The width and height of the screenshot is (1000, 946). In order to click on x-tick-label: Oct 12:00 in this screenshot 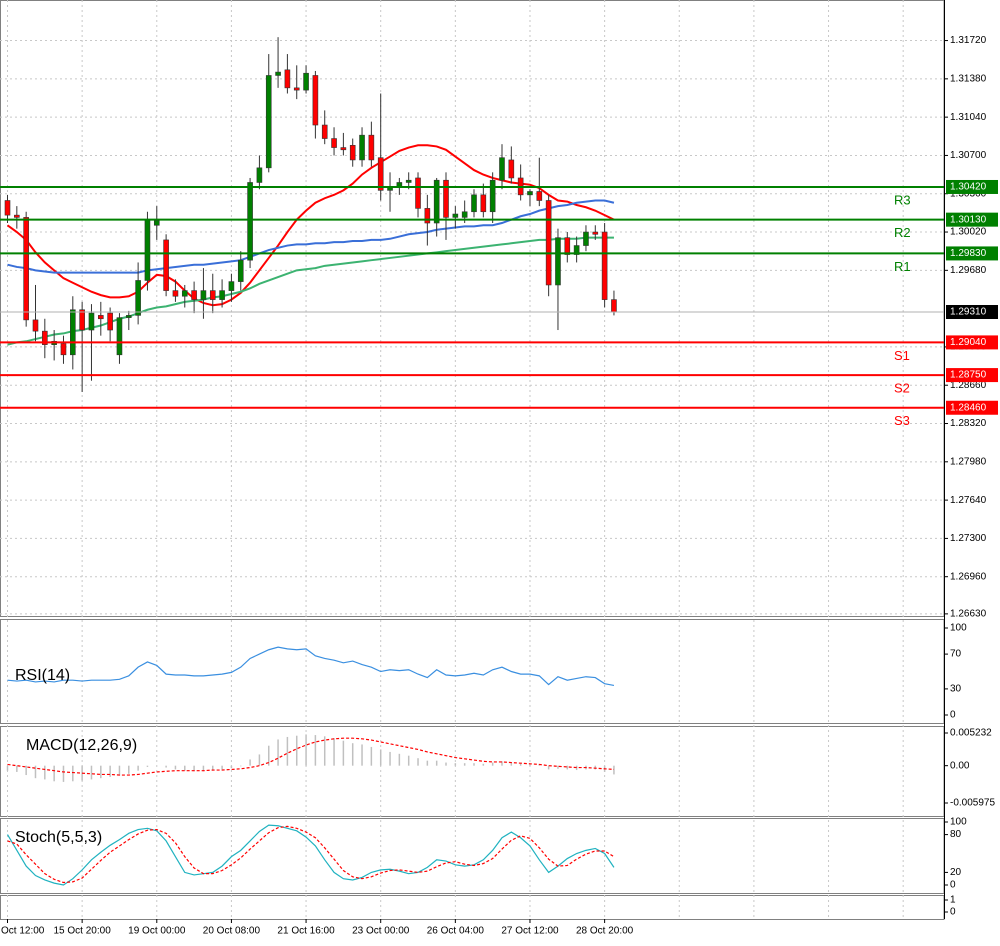, I will do `click(23, 931)`.